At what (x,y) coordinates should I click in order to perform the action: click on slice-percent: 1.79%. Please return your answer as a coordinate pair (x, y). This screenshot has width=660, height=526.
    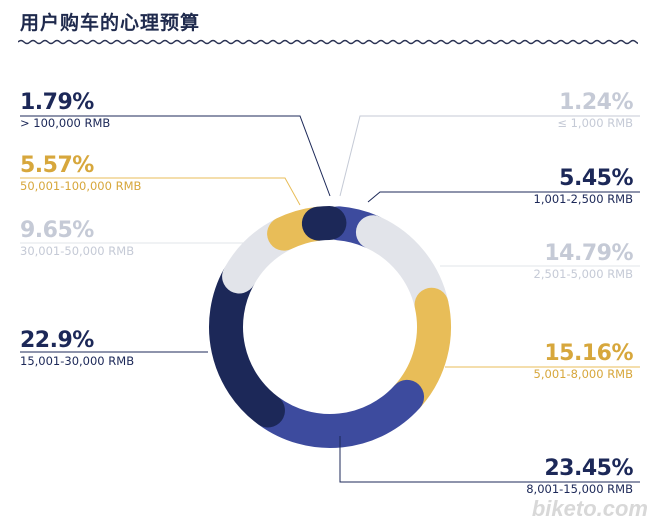
    Looking at the image, I should click on (57, 102).